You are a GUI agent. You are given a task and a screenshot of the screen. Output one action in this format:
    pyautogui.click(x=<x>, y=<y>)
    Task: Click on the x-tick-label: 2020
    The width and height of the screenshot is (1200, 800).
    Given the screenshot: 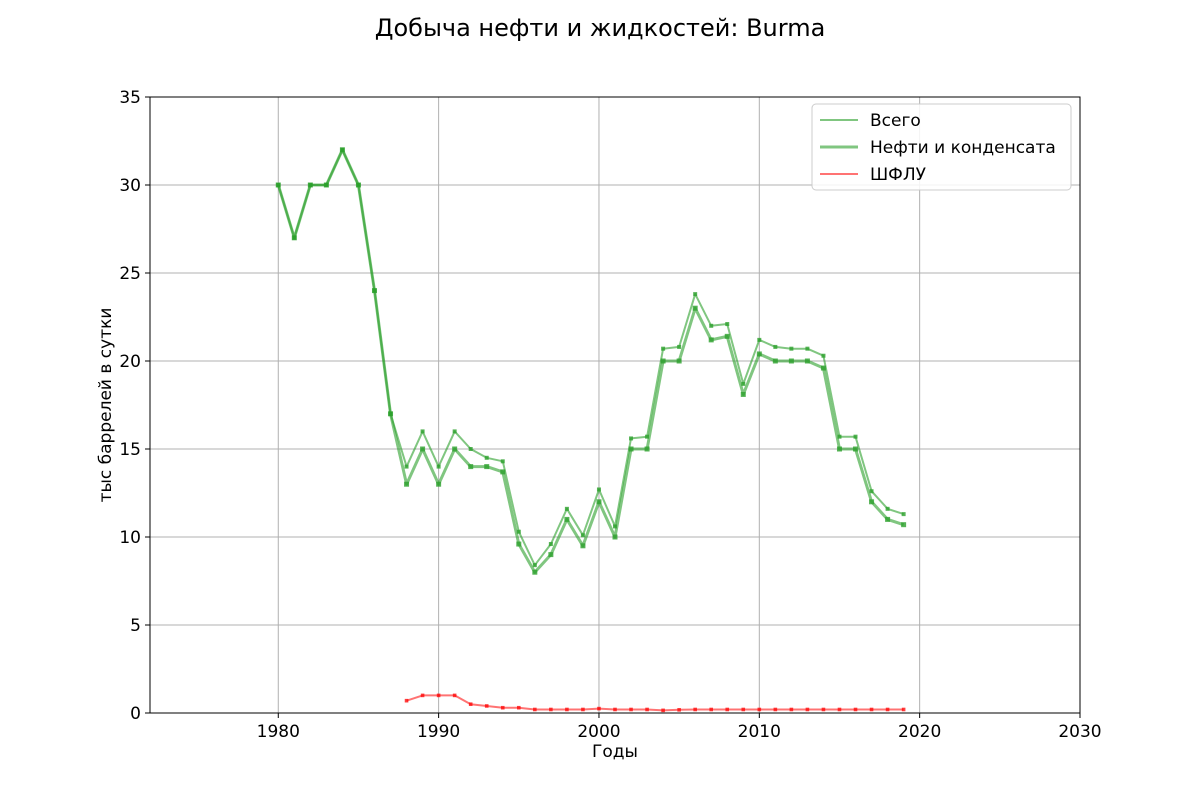 What is the action you would take?
    pyautogui.click(x=919, y=732)
    